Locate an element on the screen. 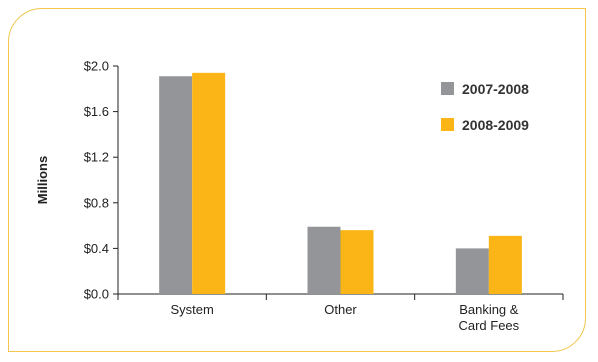  y-tick-label: $0.4 is located at coordinates (96, 248).